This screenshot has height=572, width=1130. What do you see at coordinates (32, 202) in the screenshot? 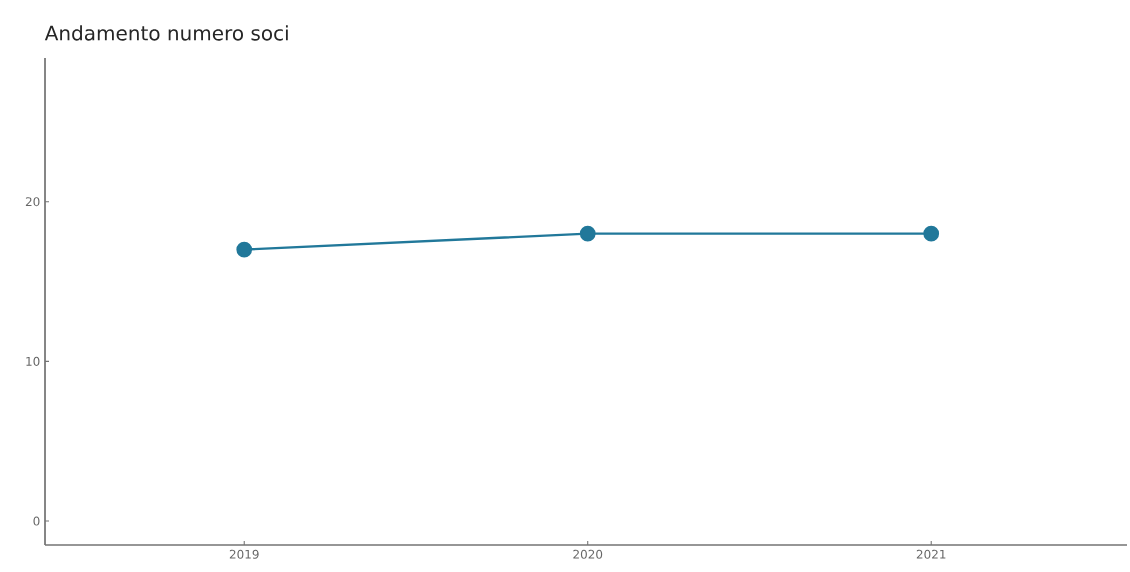
I see `y-tick-label: 20` at bounding box center [32, 202].